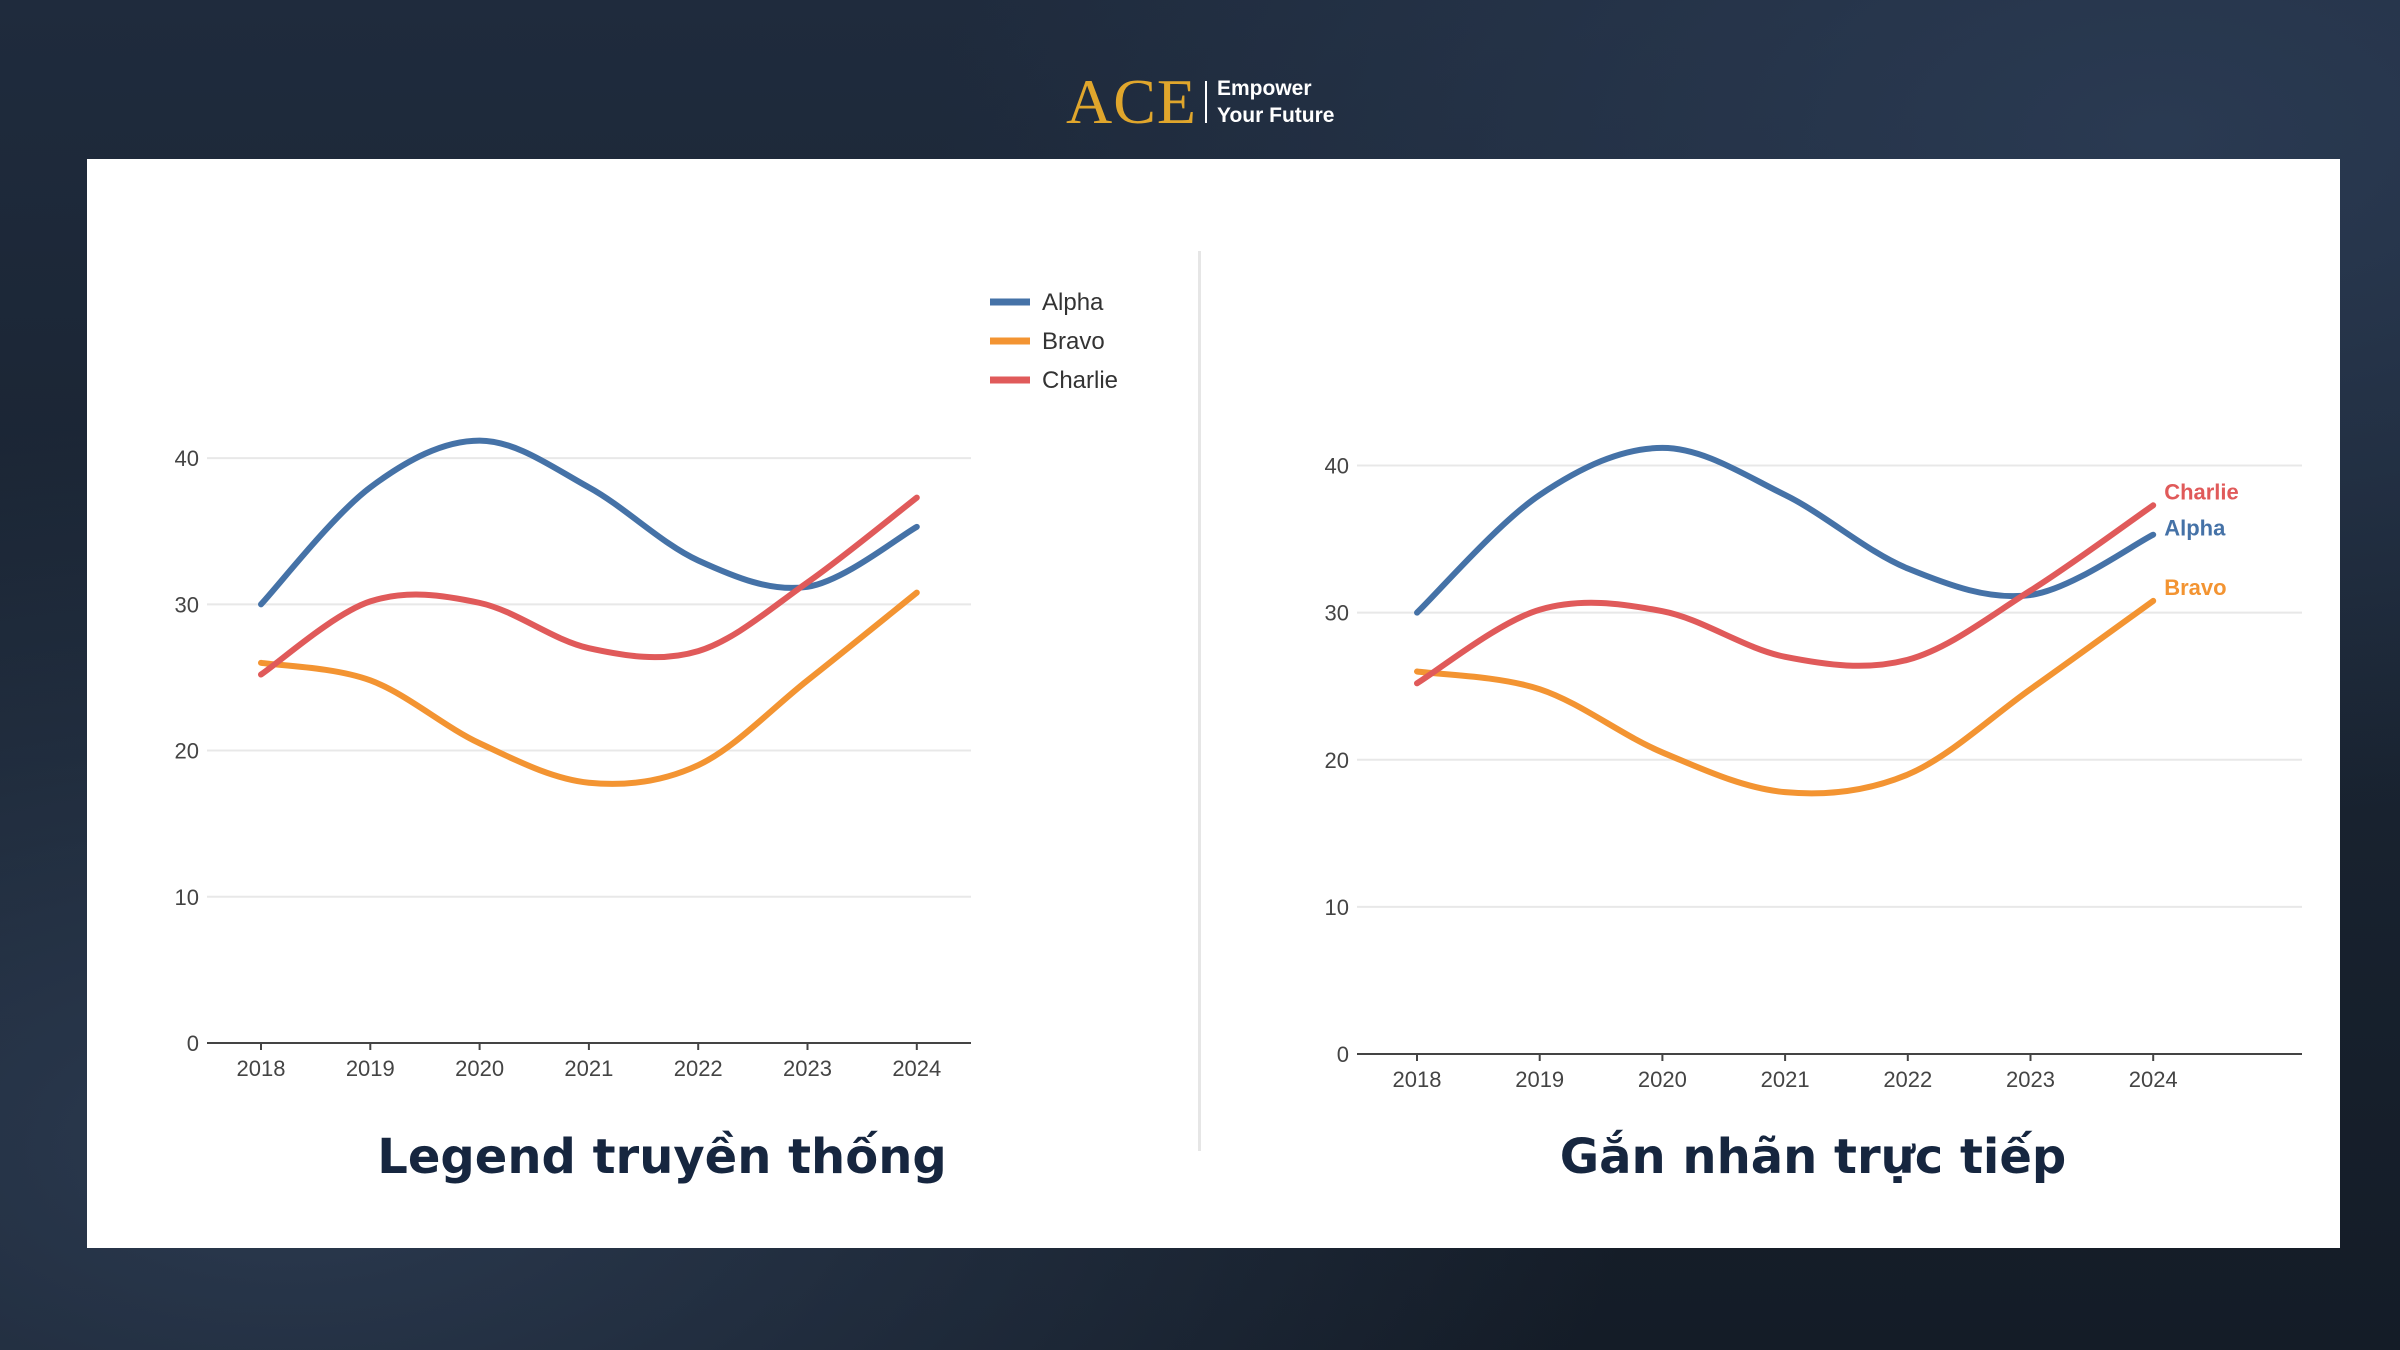 This screenshot has width=2400, height=1350. I want to click on logo-divider, so click(1206, 102).